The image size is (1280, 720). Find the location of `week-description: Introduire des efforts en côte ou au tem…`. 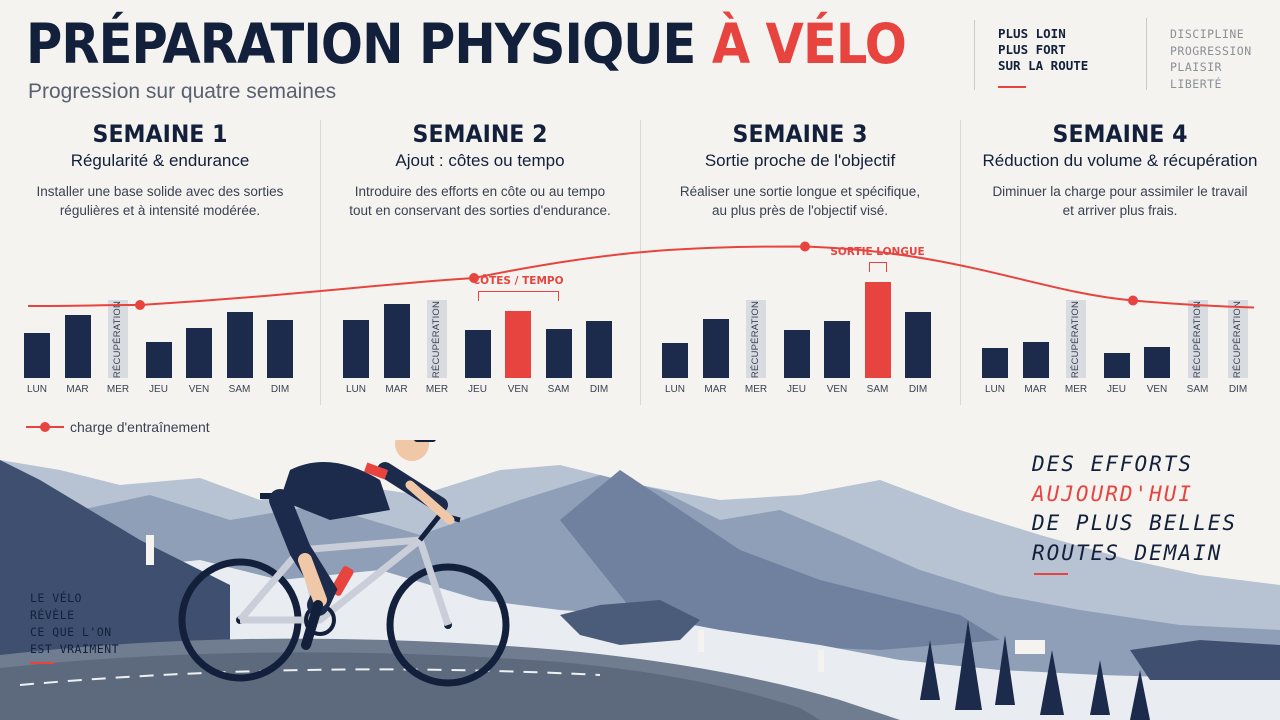

week-description: Introduire des efforts en côte ou au tem… is located at coordinates (480, 201).